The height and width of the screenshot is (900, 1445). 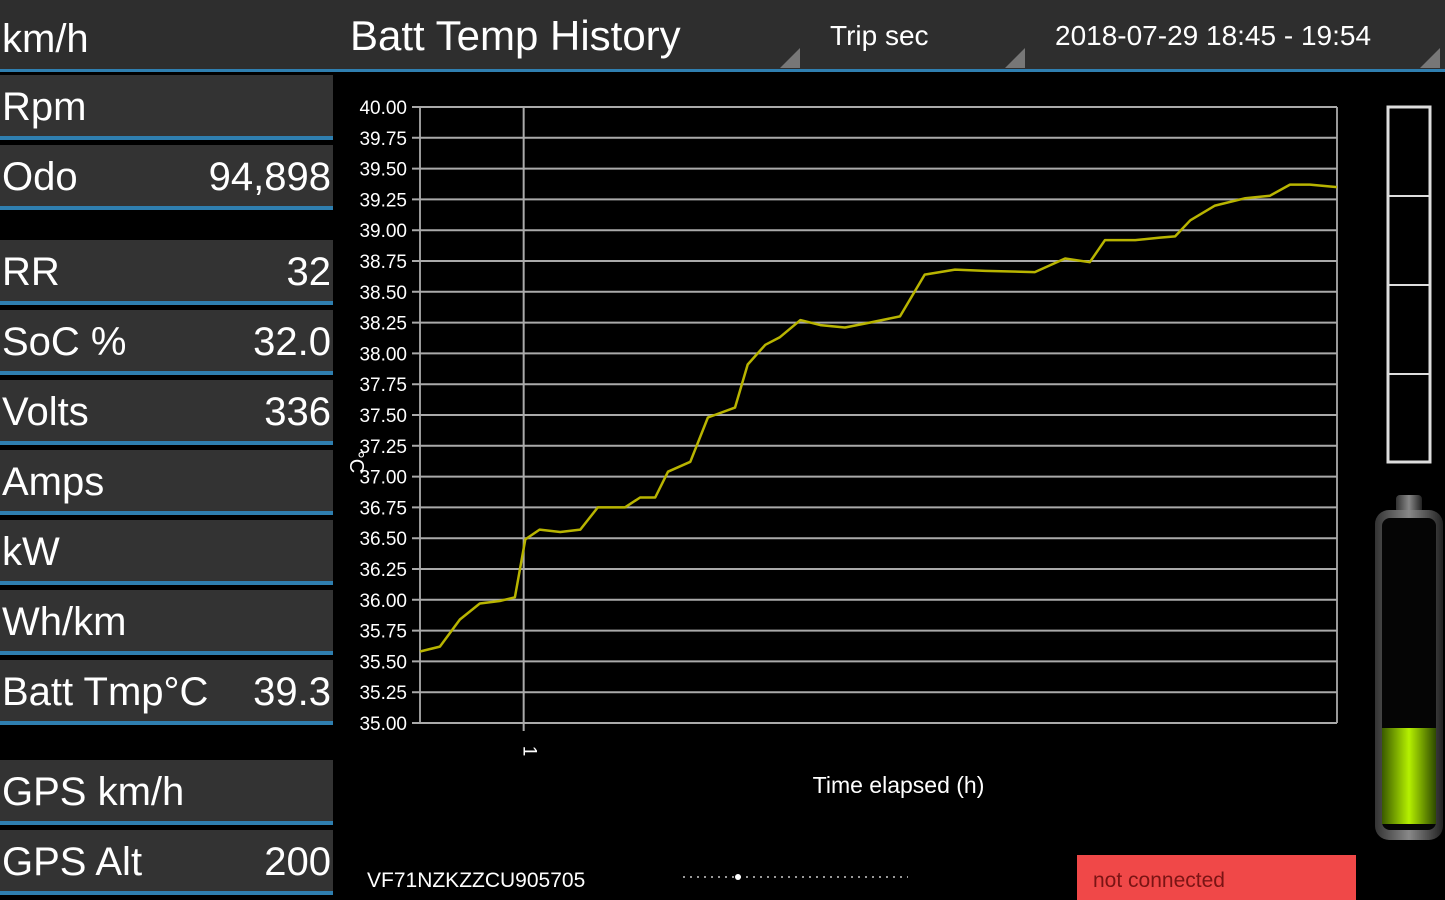 I want to click on y-tick-label: 39.75, so click(x=383, y=139).